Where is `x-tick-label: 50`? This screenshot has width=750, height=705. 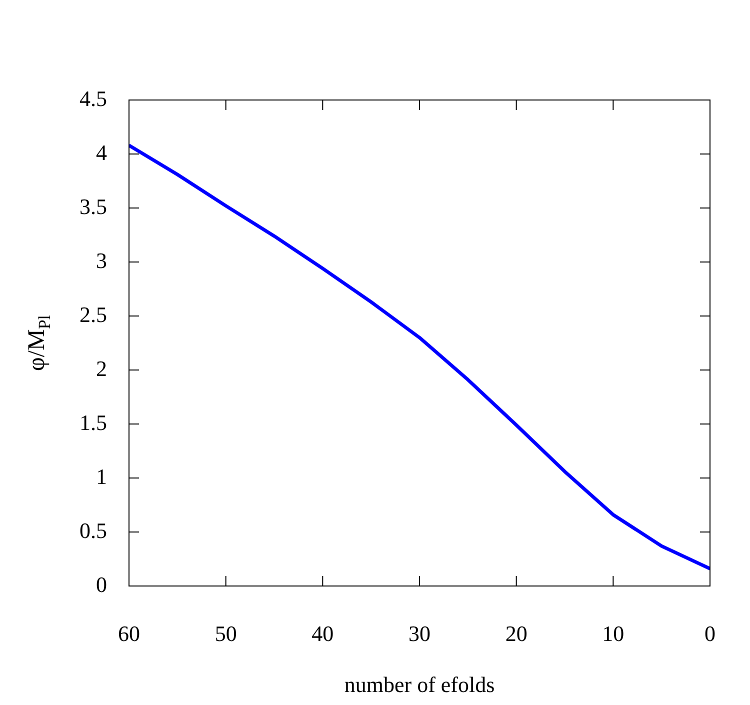
x-tick-label: 50 is located at coordinates (225, 633).